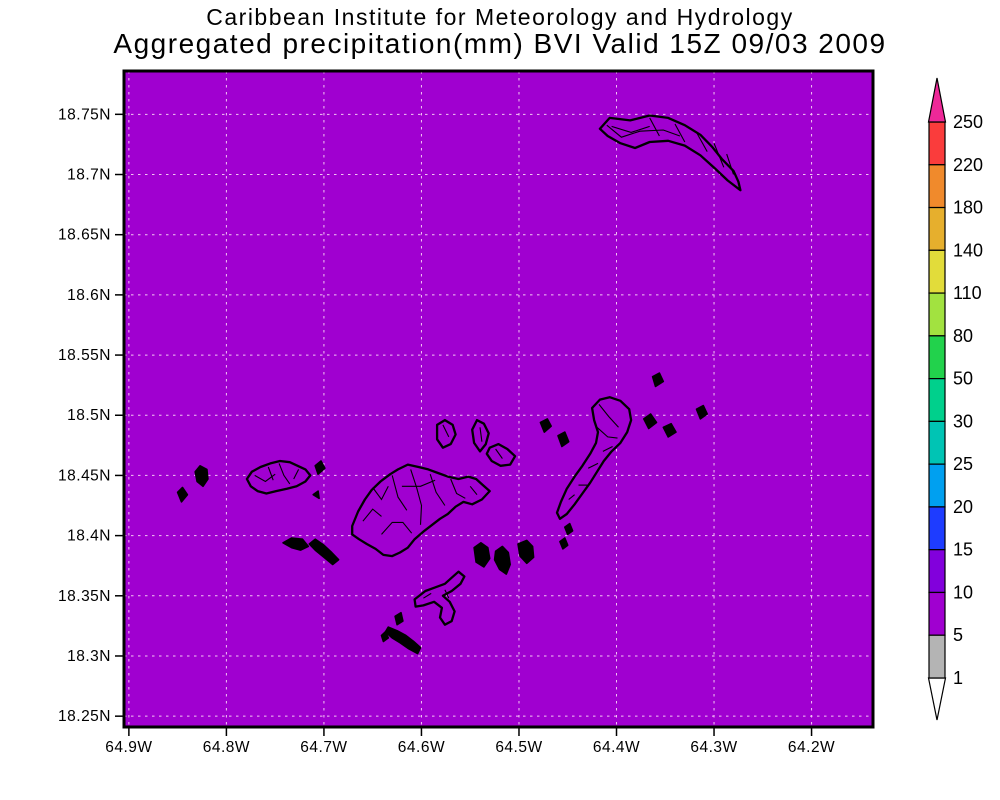 The width and height of the screenshot is (1000, 800). What do you see at coordinates (958, 635) in the screenshot?
I see `colorbar-label: 5` at bounding box center [958, 635].